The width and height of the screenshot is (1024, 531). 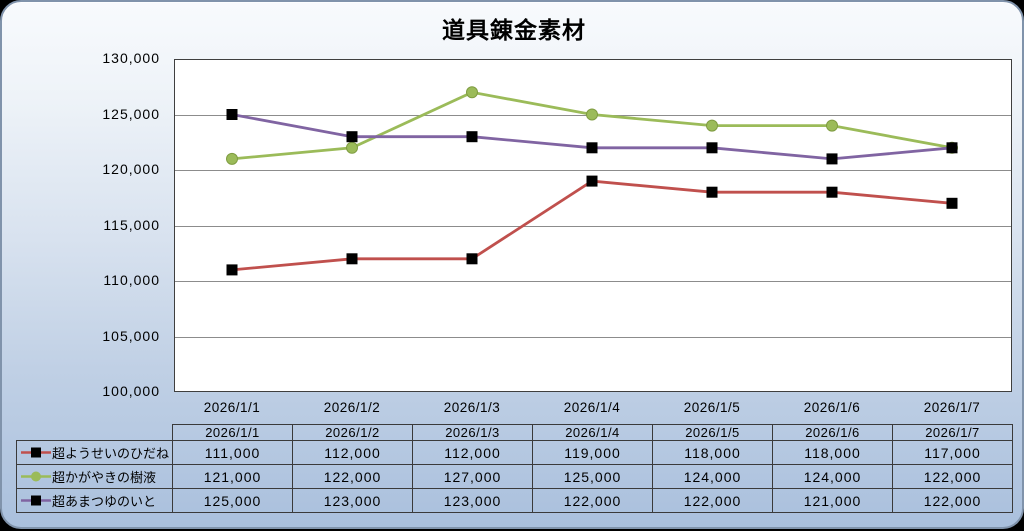 What do you see at coordinates (472, 432) in the screenshot?
I see `table-header-cell: 2026/1/3` at bounding box center [472, 432].